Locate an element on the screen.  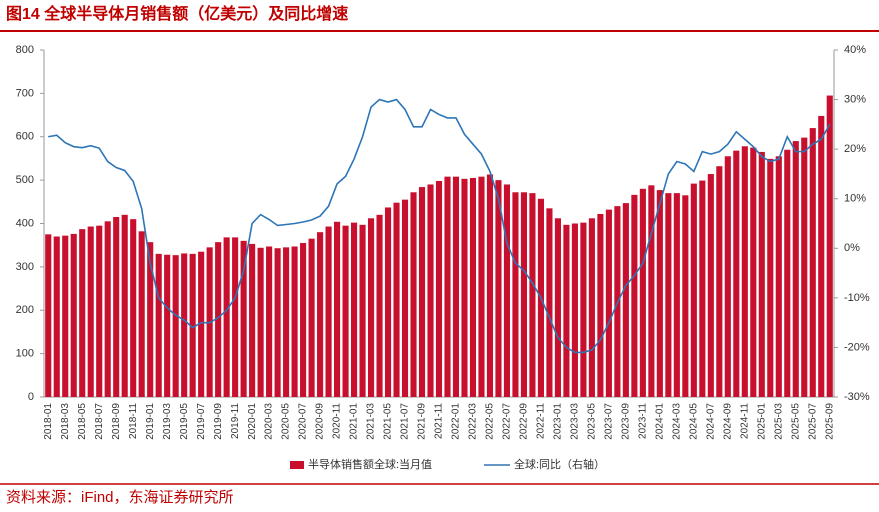
x-tick-label: 2022-01 is located at coordinates (456, 421).